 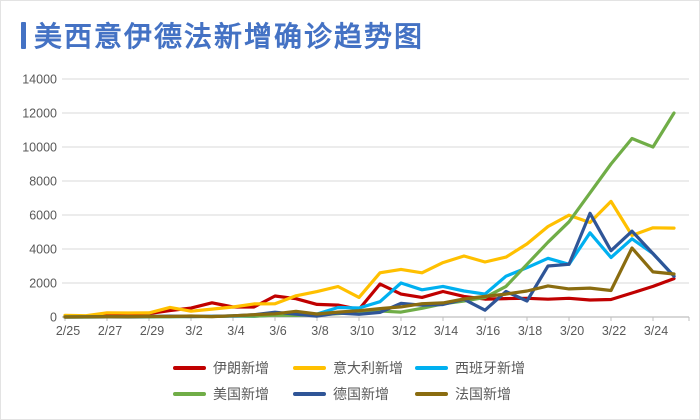 I want to click on y-axis-label: 0, so click(x=53, y=318).